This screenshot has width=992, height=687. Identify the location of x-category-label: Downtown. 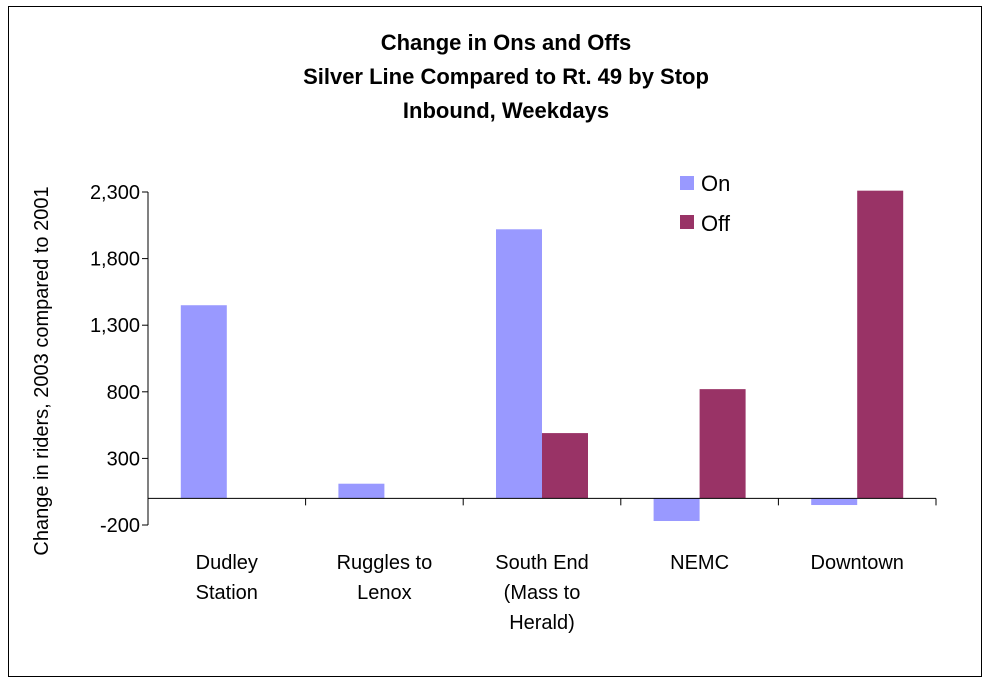
(857, 563).